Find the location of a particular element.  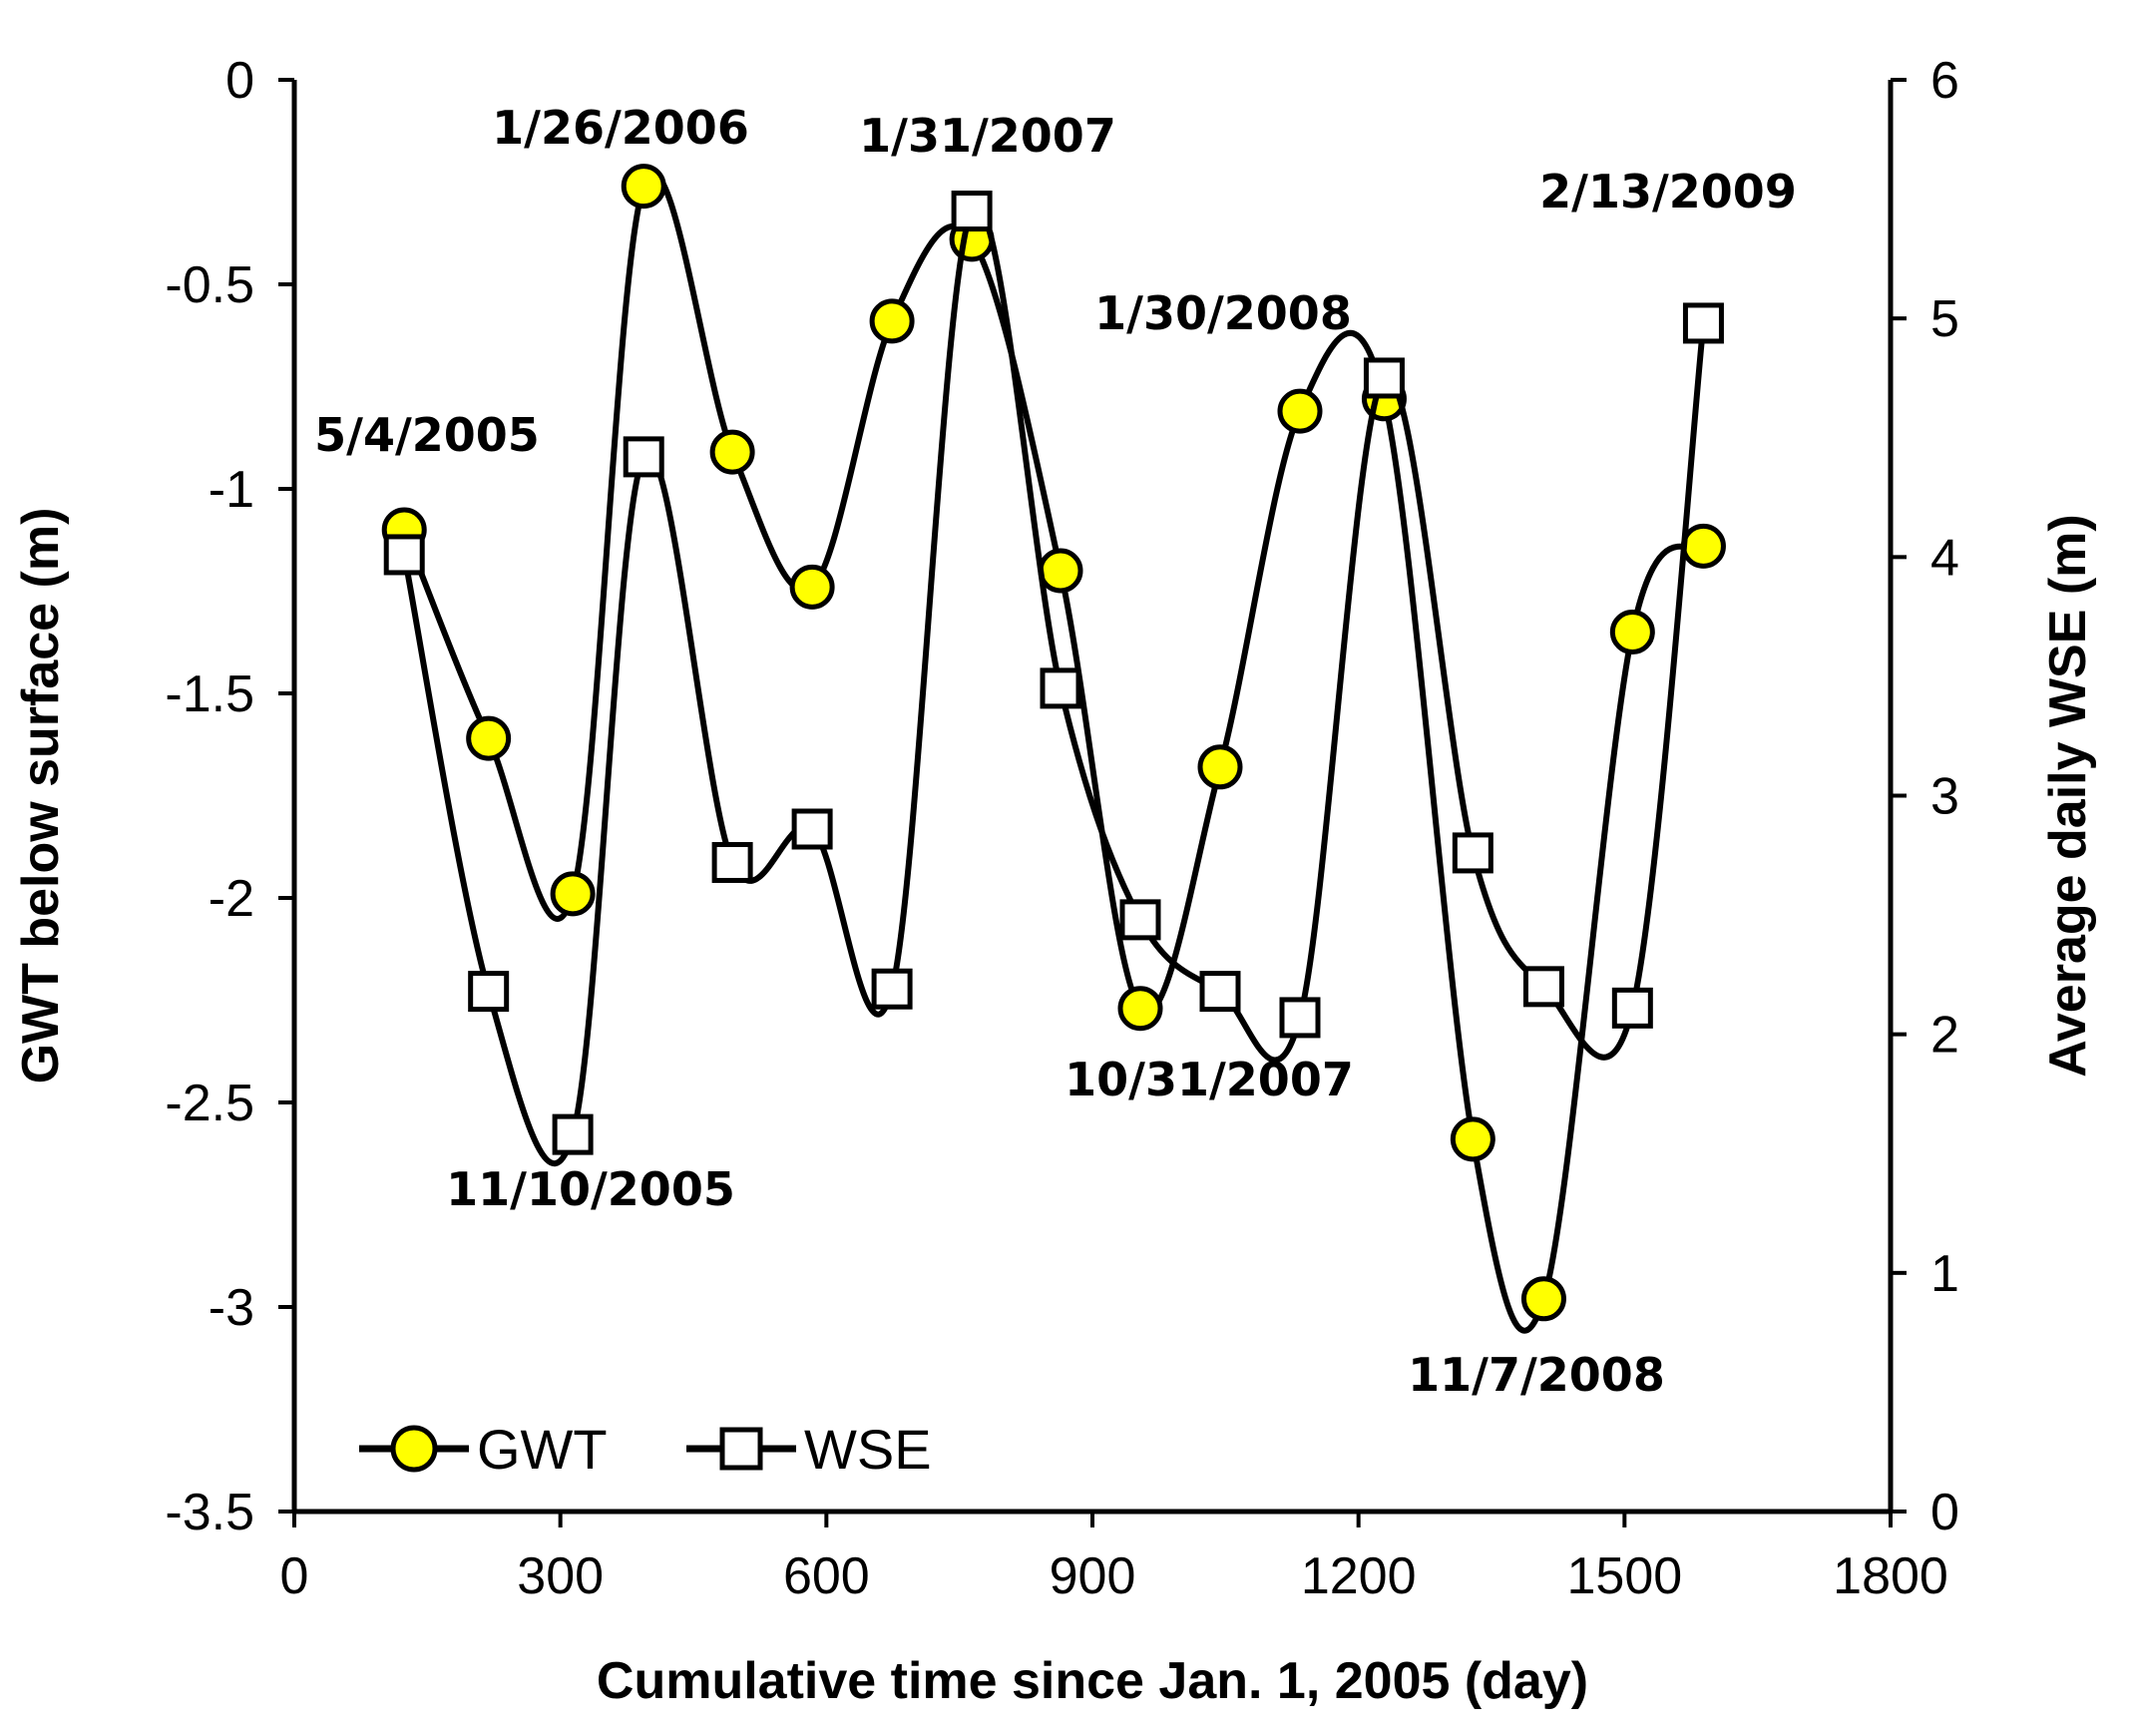

x-tick-label: 1500 is located at coordinates (1624, 1576).